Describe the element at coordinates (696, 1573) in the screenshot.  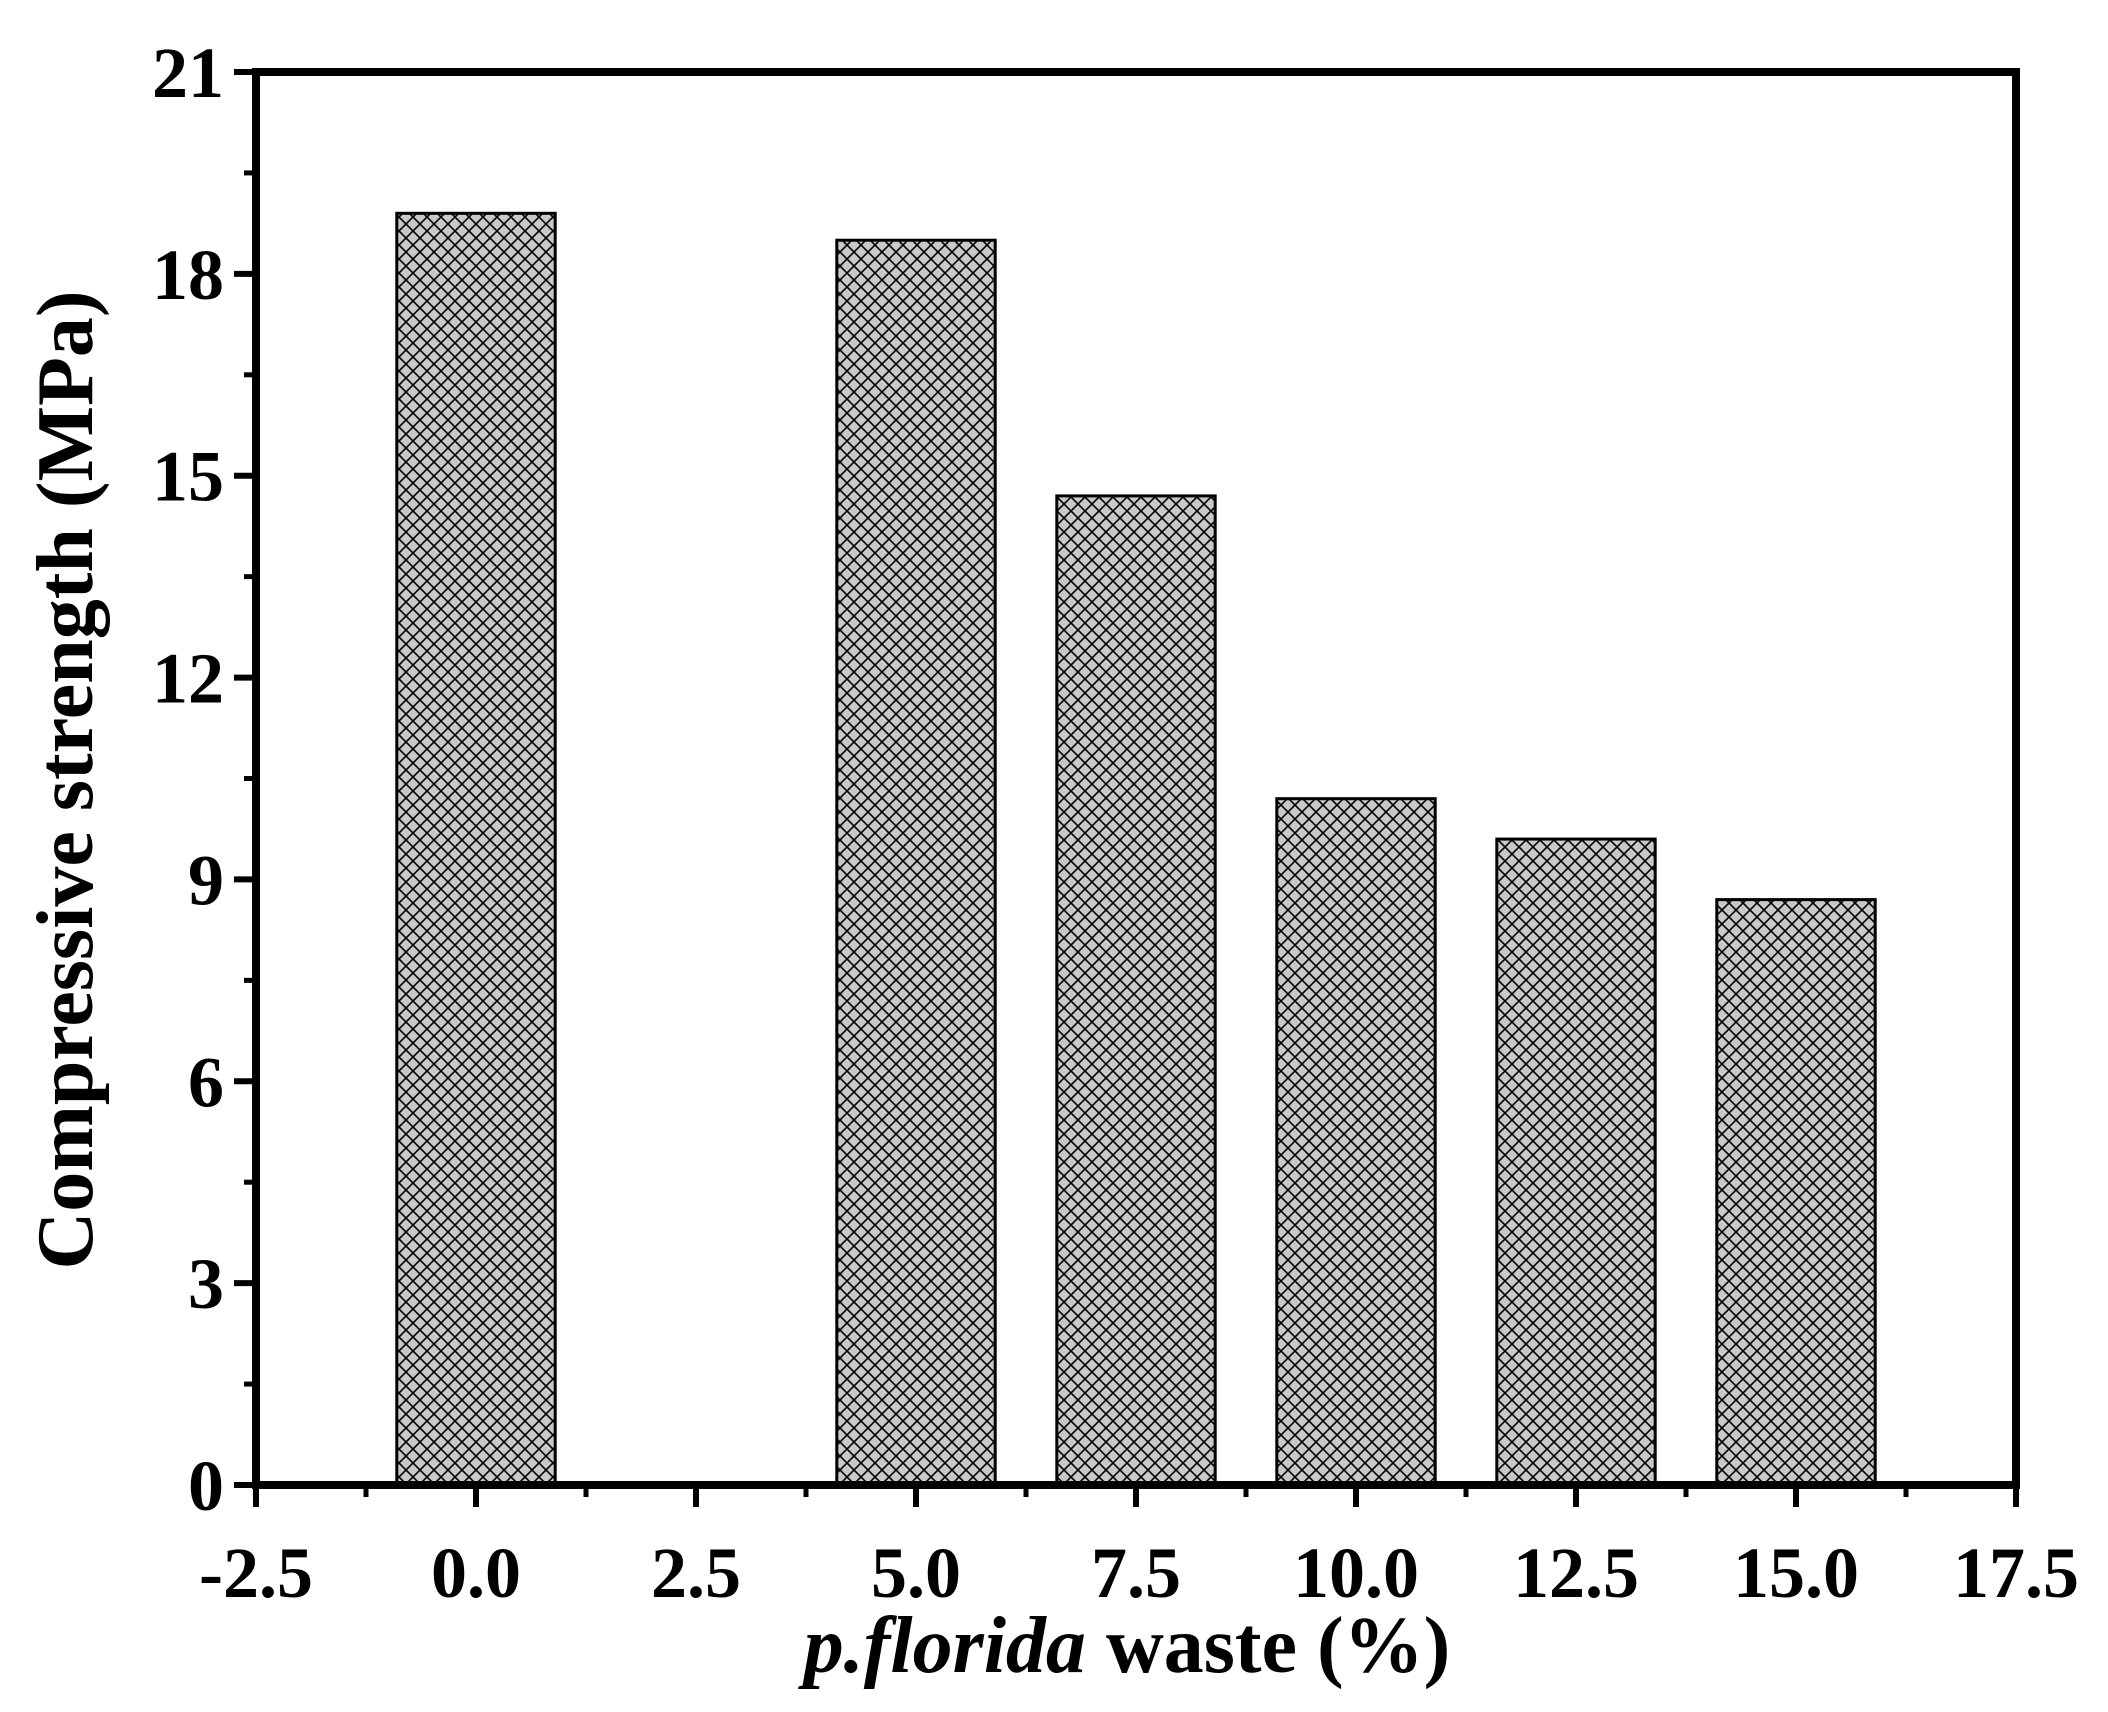
I see `x-tick-label: 2.5` at that location.